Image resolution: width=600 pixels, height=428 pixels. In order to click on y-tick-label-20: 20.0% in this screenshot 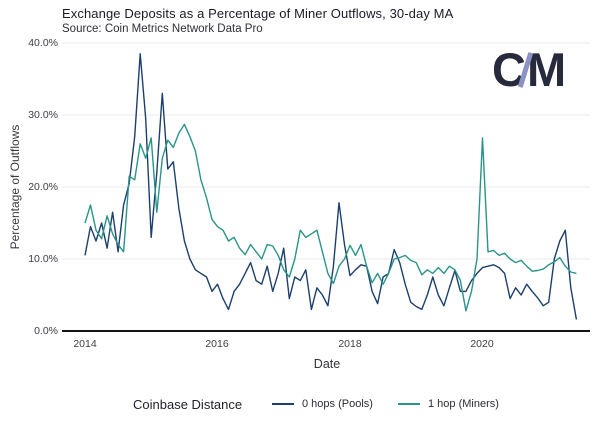, I will do `click(43, 187)`.